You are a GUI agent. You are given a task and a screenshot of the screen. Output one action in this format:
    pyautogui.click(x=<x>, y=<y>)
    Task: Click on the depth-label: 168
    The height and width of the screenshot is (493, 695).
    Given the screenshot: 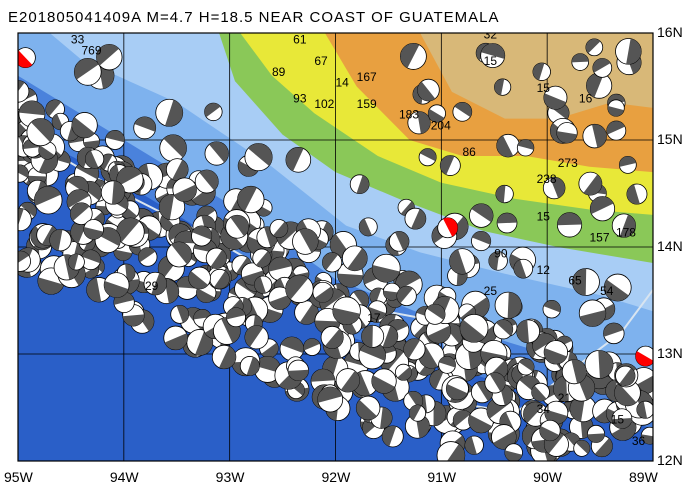 What is the action you would take?
    pyautogui.click(x=282, y=29)
    